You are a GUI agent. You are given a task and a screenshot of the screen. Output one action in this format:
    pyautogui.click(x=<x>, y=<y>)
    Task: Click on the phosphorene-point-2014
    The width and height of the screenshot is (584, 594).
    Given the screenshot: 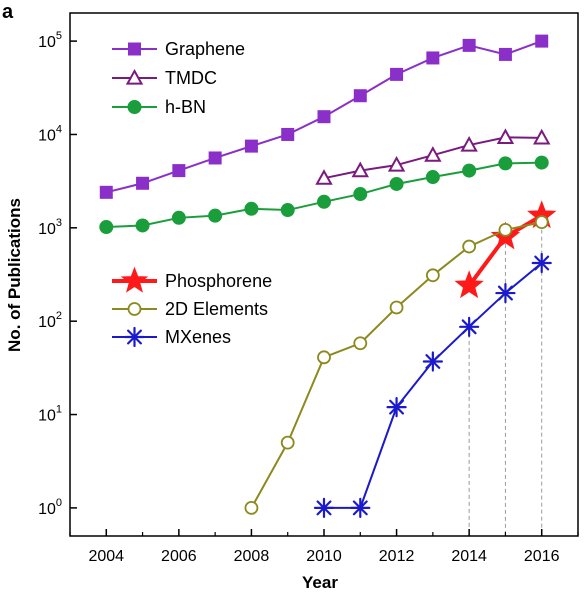 What is the action you would take?
    pyautogui.click(x=469, y=284)
    